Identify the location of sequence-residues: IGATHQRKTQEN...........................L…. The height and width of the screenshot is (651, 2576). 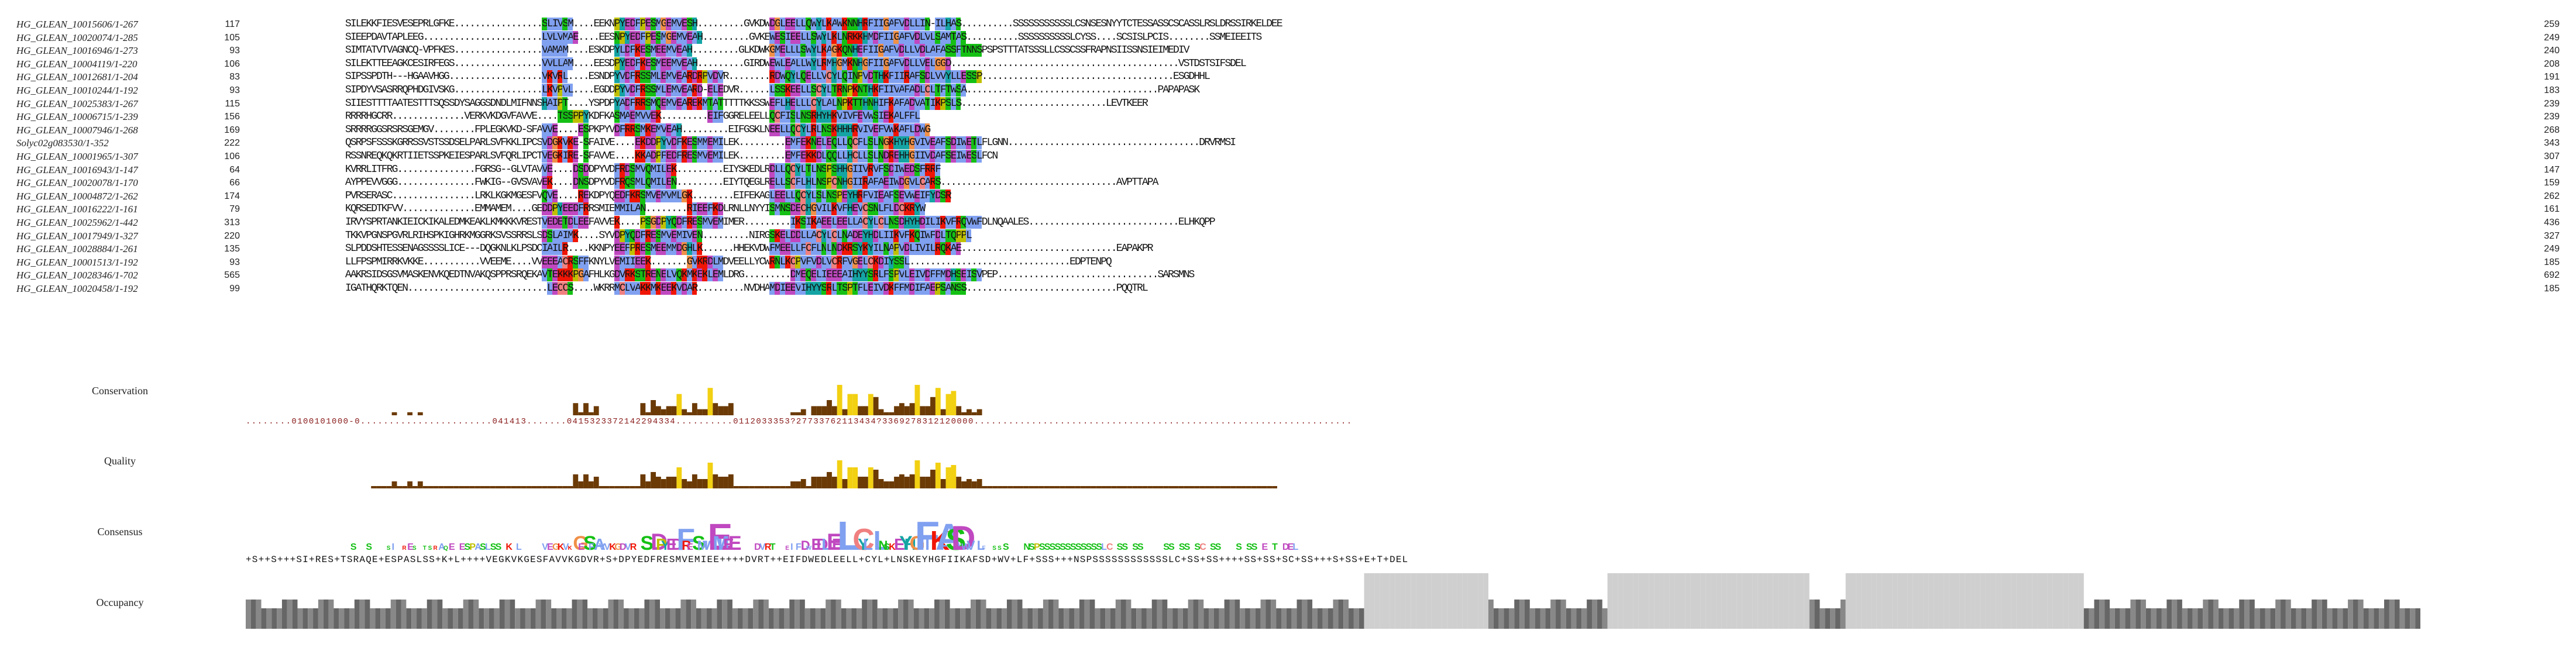
(746, 288).